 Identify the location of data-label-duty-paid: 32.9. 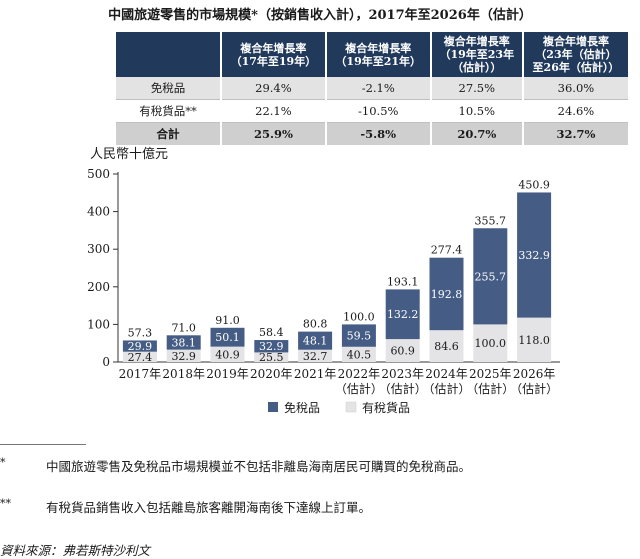
(183, 356).